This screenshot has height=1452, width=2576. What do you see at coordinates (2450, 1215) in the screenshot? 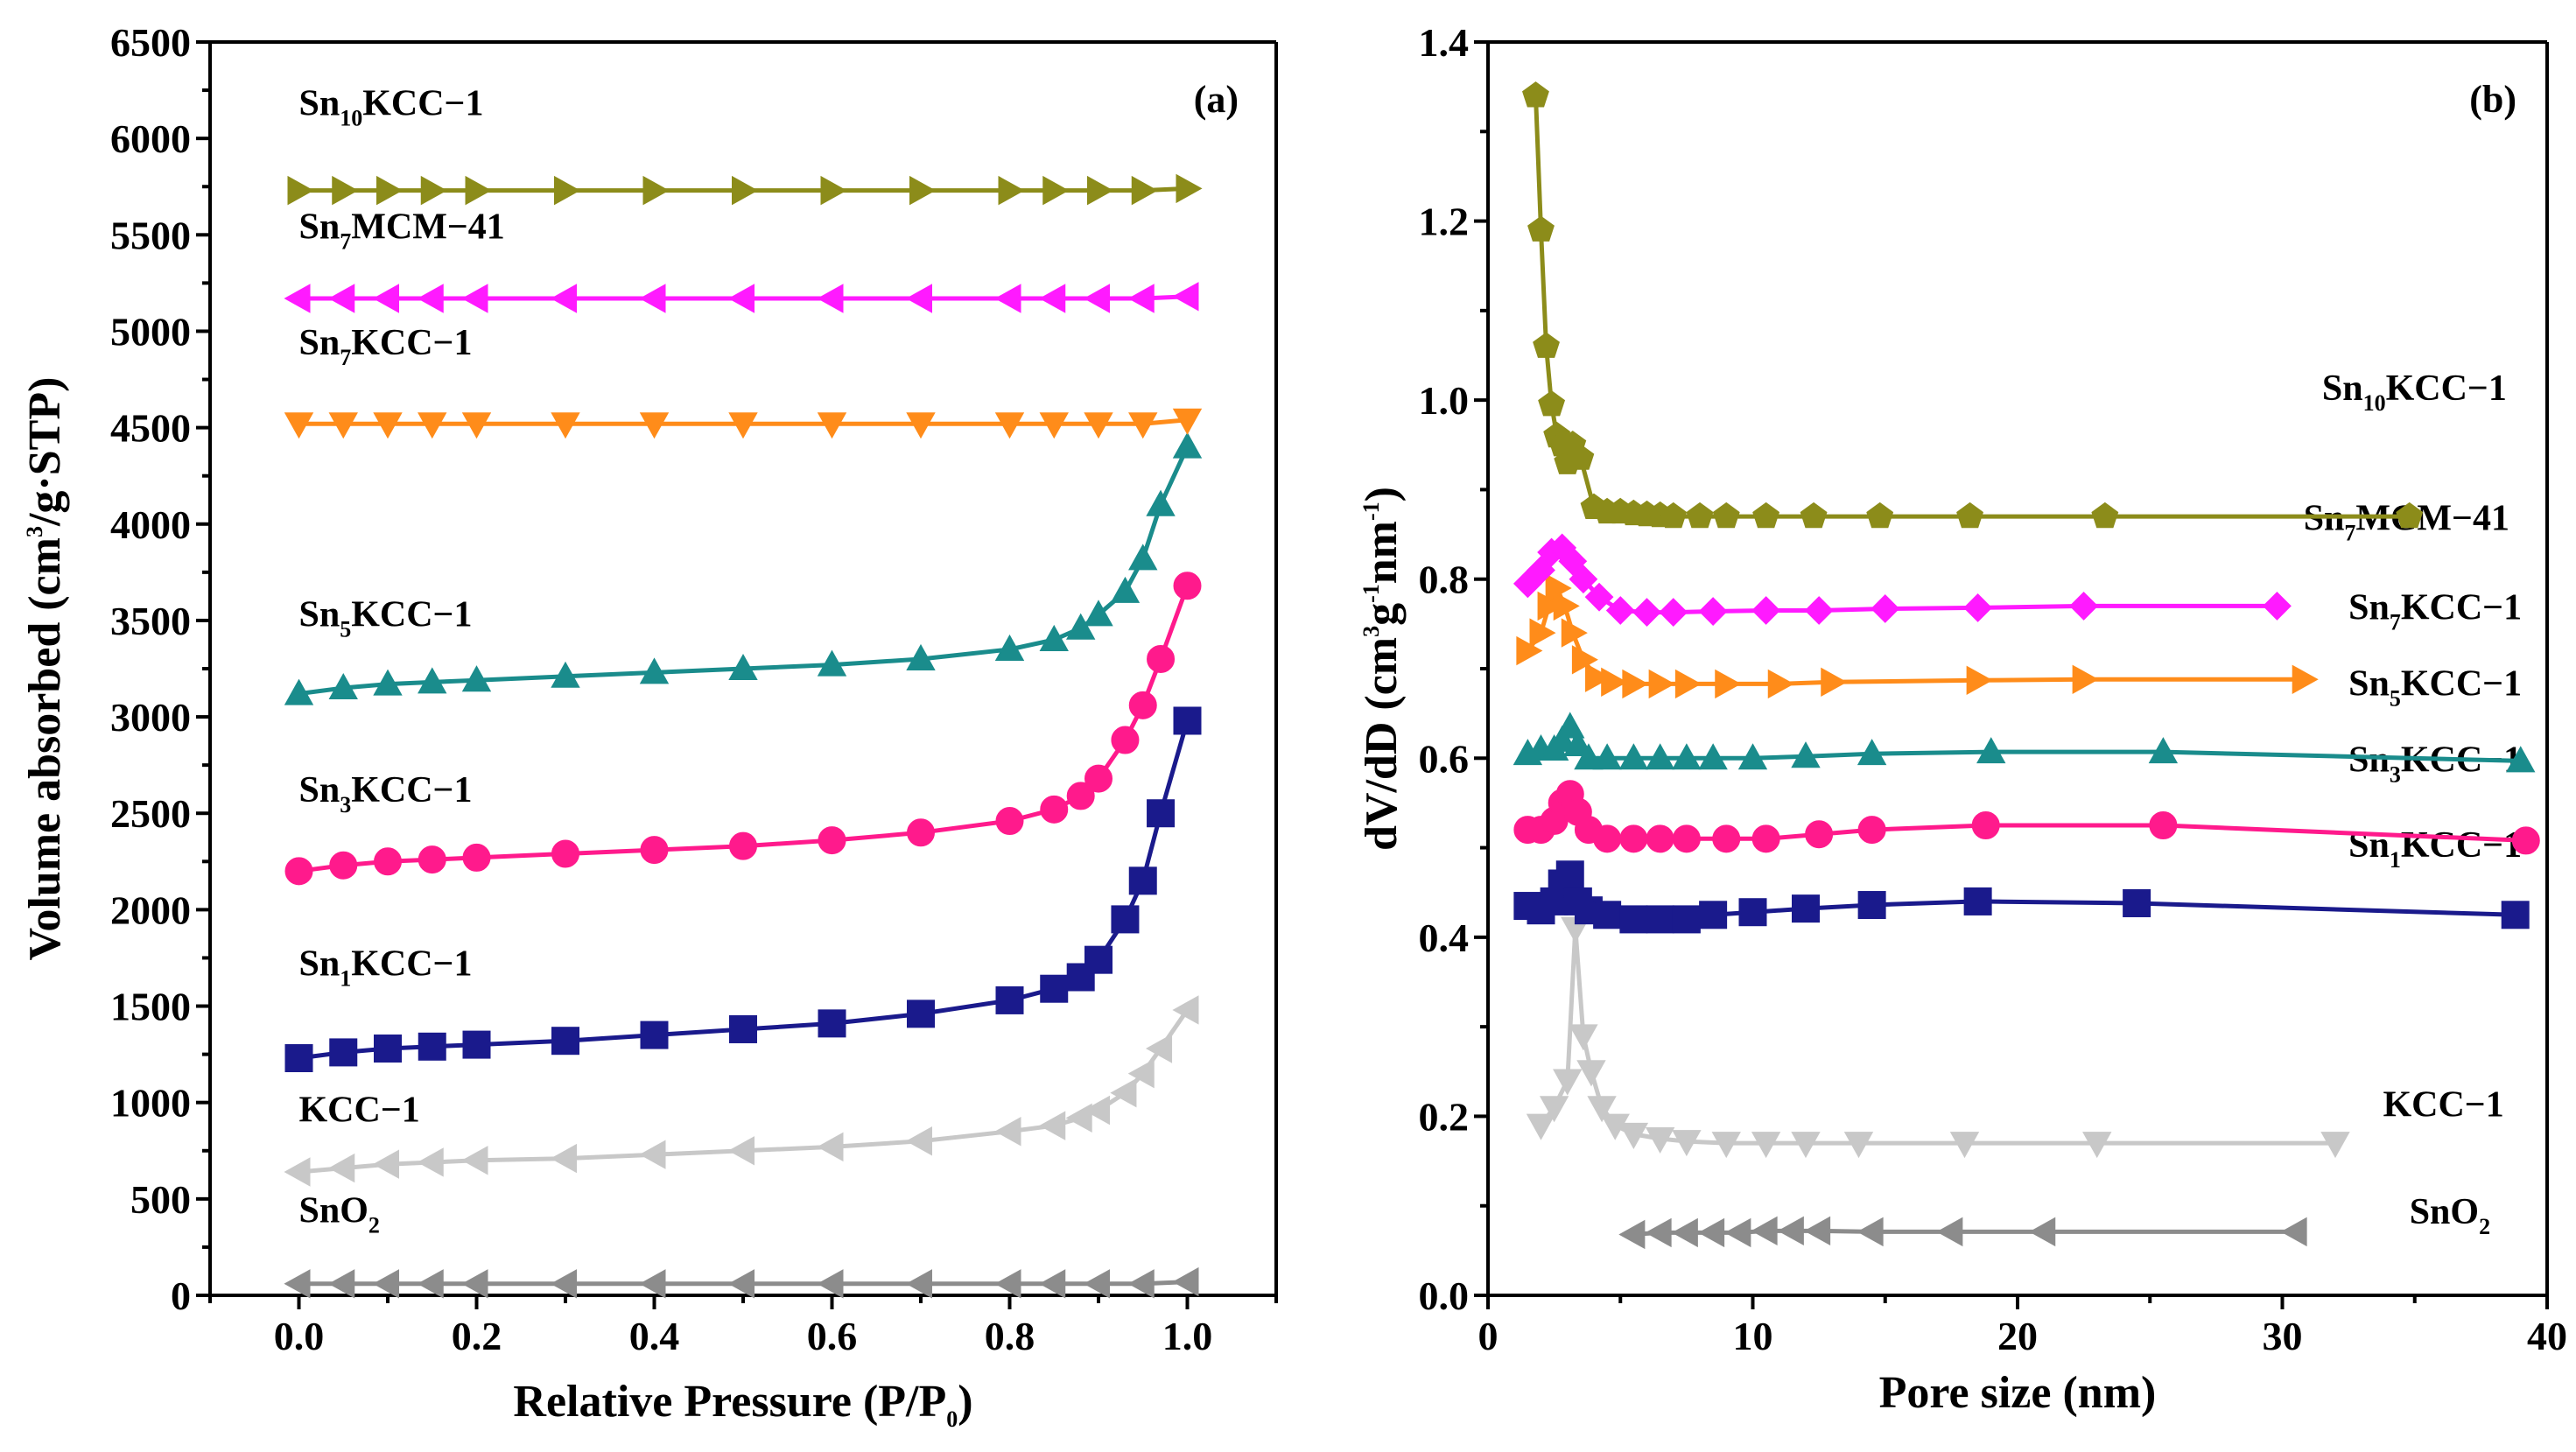
I see `series-label-b-0: SnO2` at bounding box center [2450, 1215].